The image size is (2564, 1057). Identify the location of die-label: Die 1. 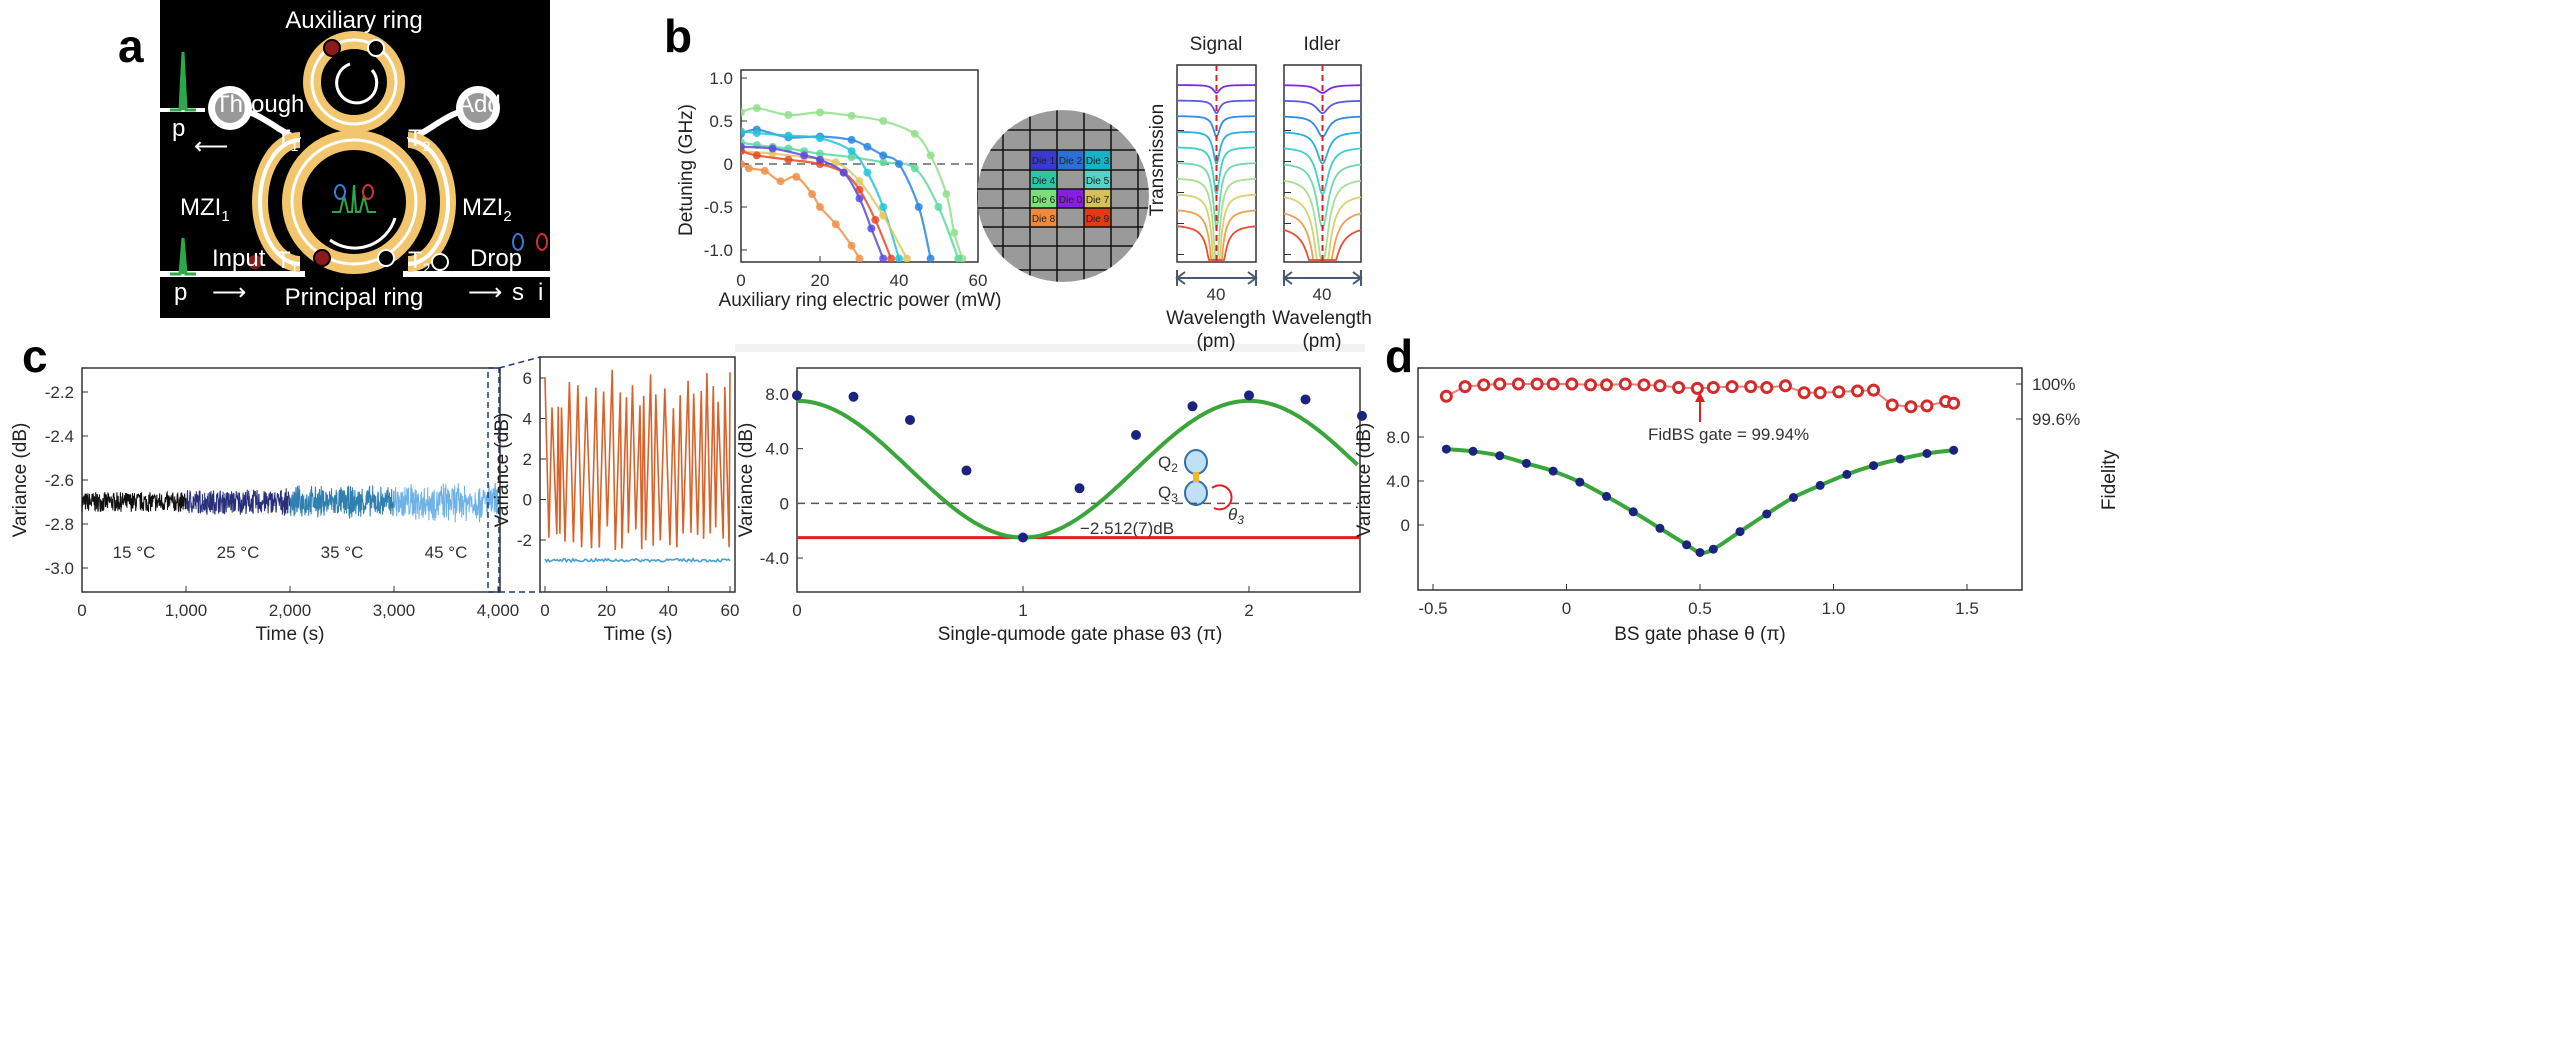
(1044, 161).